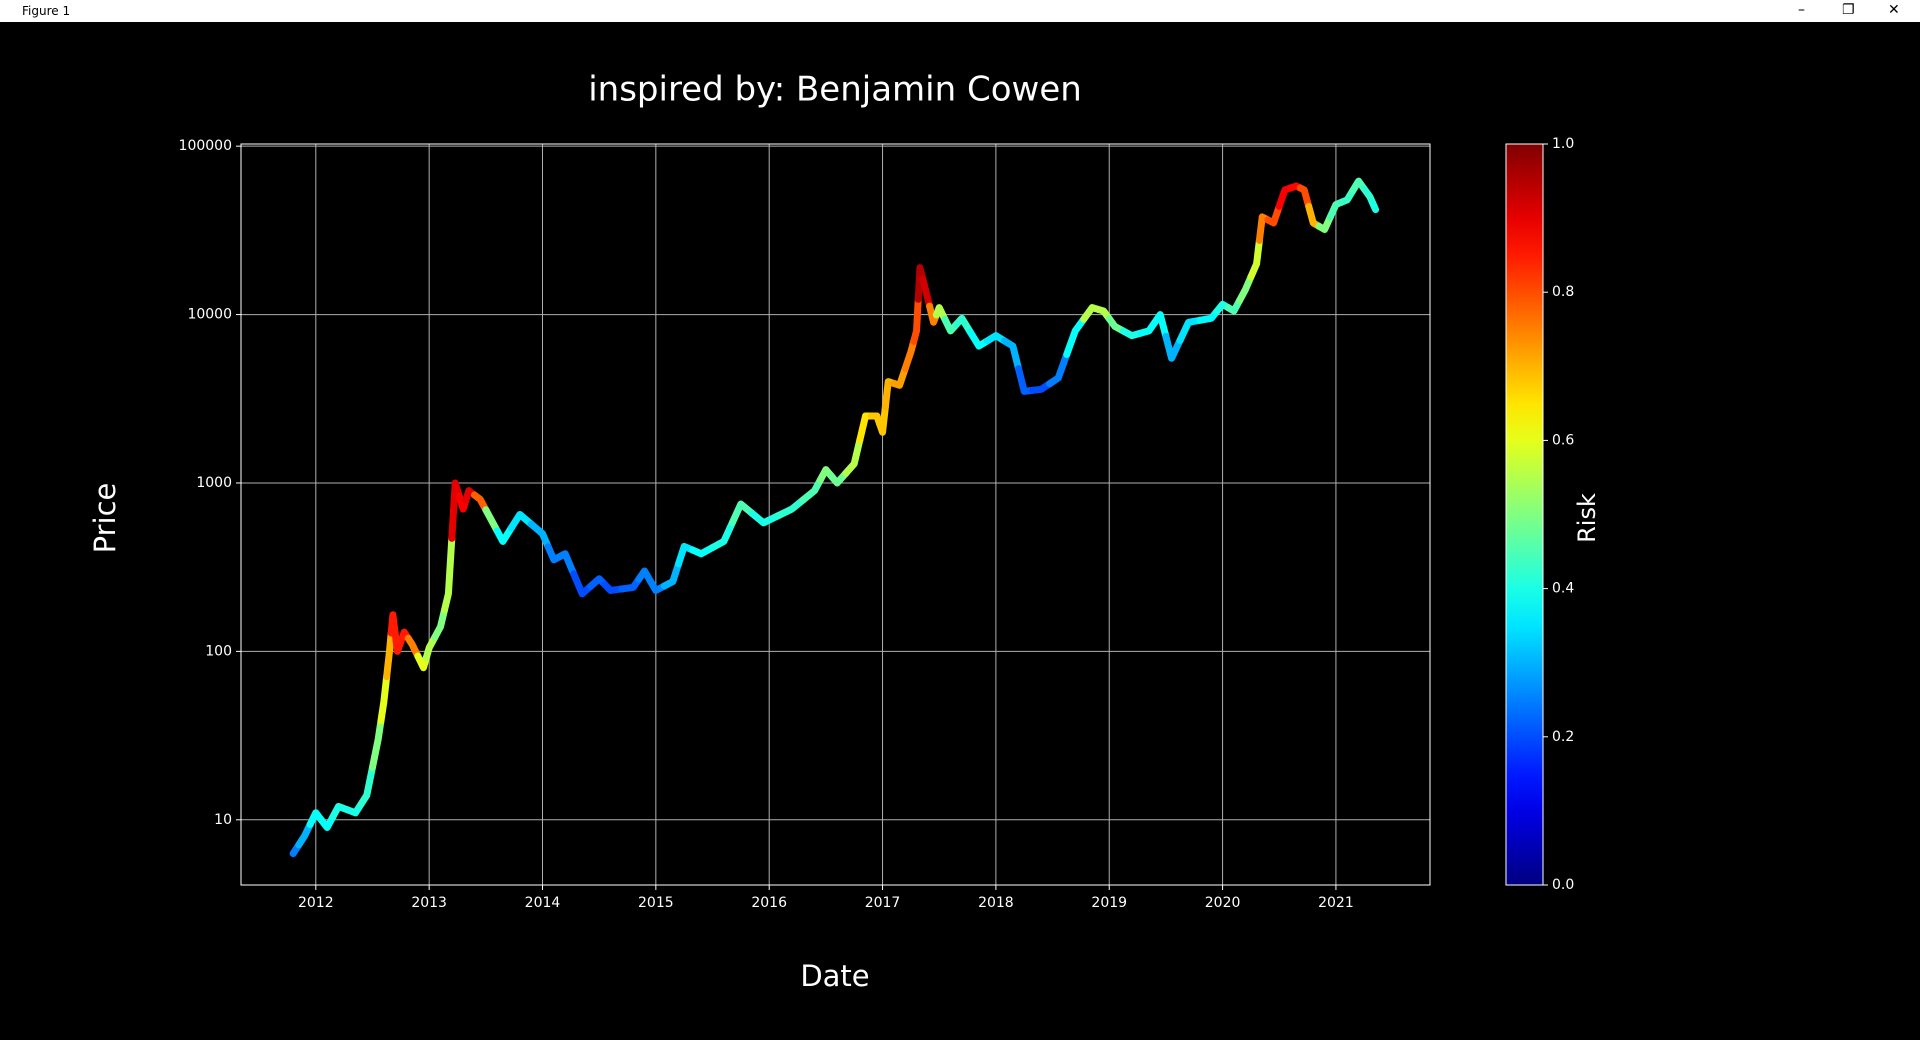 The image size is (1920, 1040). What do you see at coordinates (996, 903) in the screenshot?
I see `x-tick-label: 2018` at bounding box center [996, 903].